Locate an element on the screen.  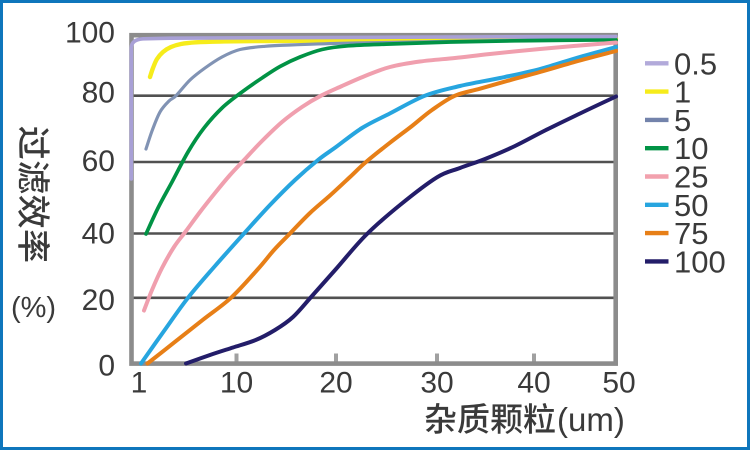
svg-text: 0.5 is located at coordinates (695, 63).